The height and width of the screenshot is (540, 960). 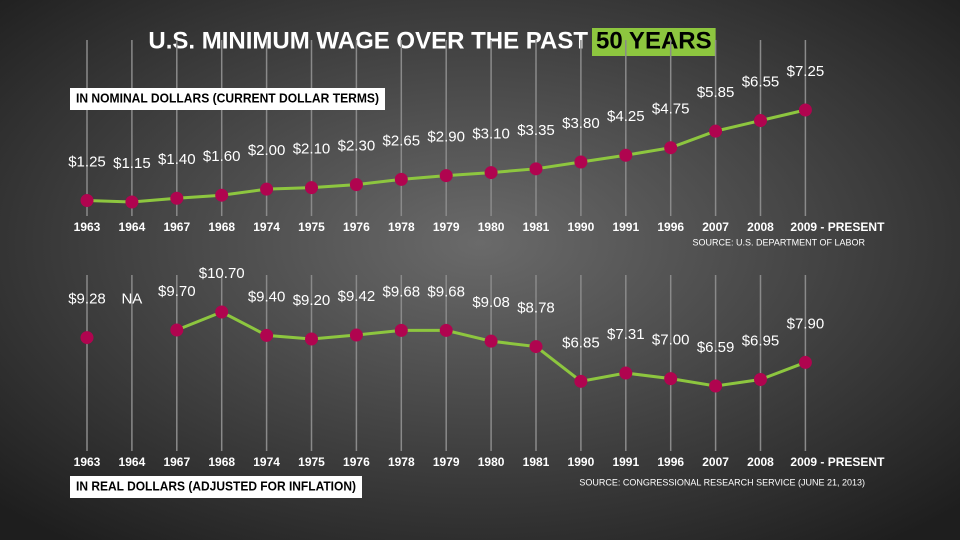 I want to click on value-label: $9.42, so click(x=357, y=296).